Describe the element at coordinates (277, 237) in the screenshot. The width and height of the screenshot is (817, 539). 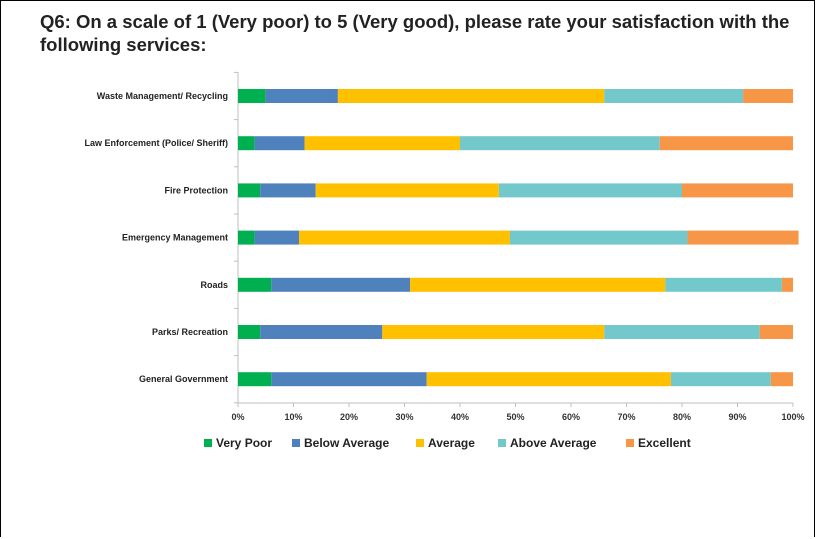
I see `bar-emergency-management-below-average` at that location.